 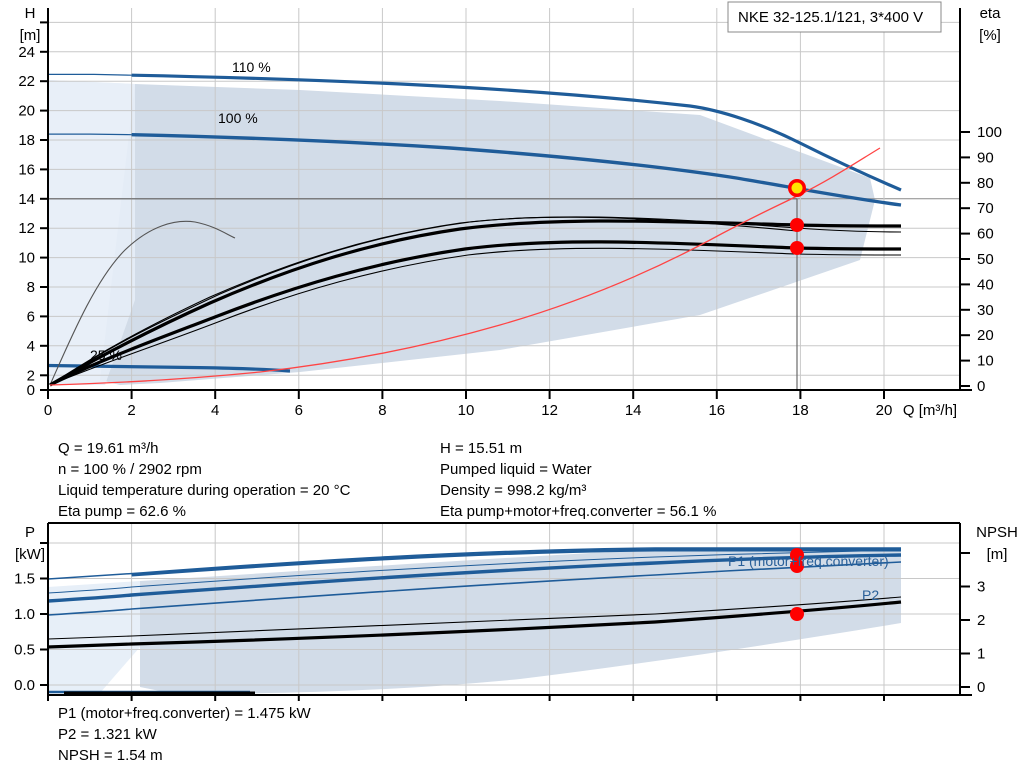 I want to click on svg-text: 14, so click(x=26, y=199).